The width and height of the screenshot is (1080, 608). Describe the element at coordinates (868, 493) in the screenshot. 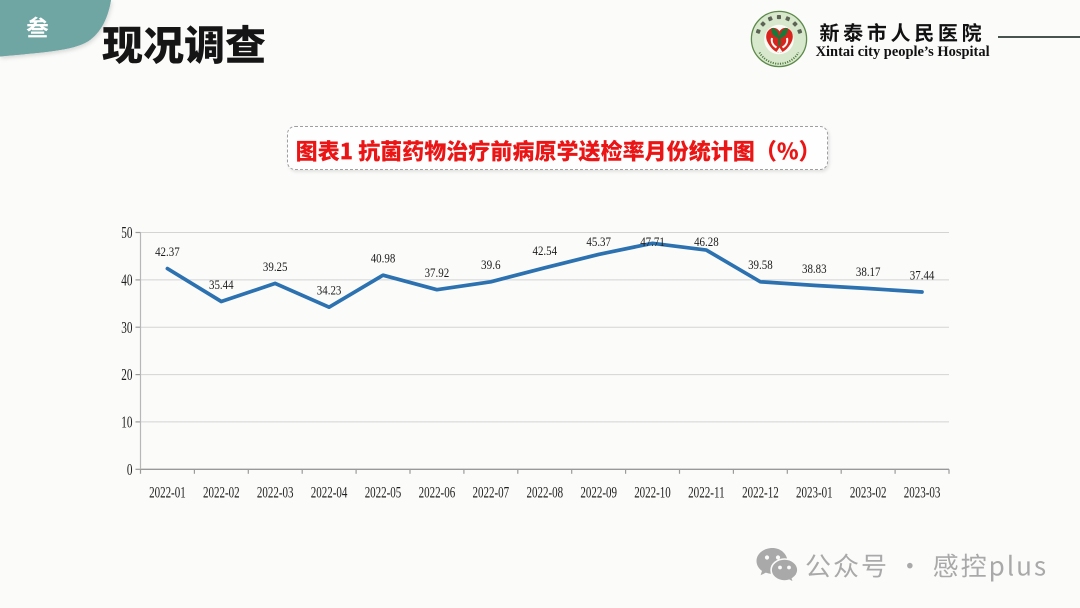

I see `svg-text: 2023-02` at that location.